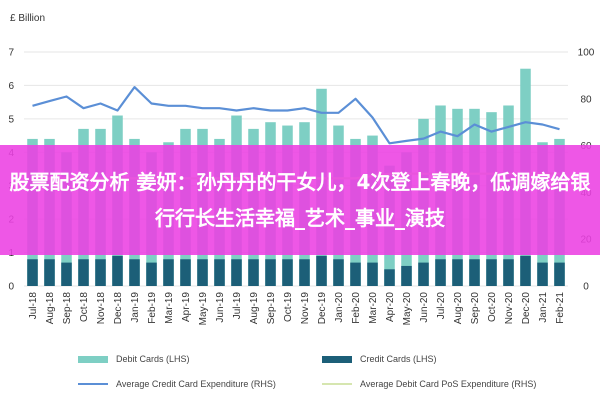 This screenshot has width=600, height=400. Describe the element at coordinates (93, 384) in the screenshot. I see `legend-swatch-avg-credit` at that location.